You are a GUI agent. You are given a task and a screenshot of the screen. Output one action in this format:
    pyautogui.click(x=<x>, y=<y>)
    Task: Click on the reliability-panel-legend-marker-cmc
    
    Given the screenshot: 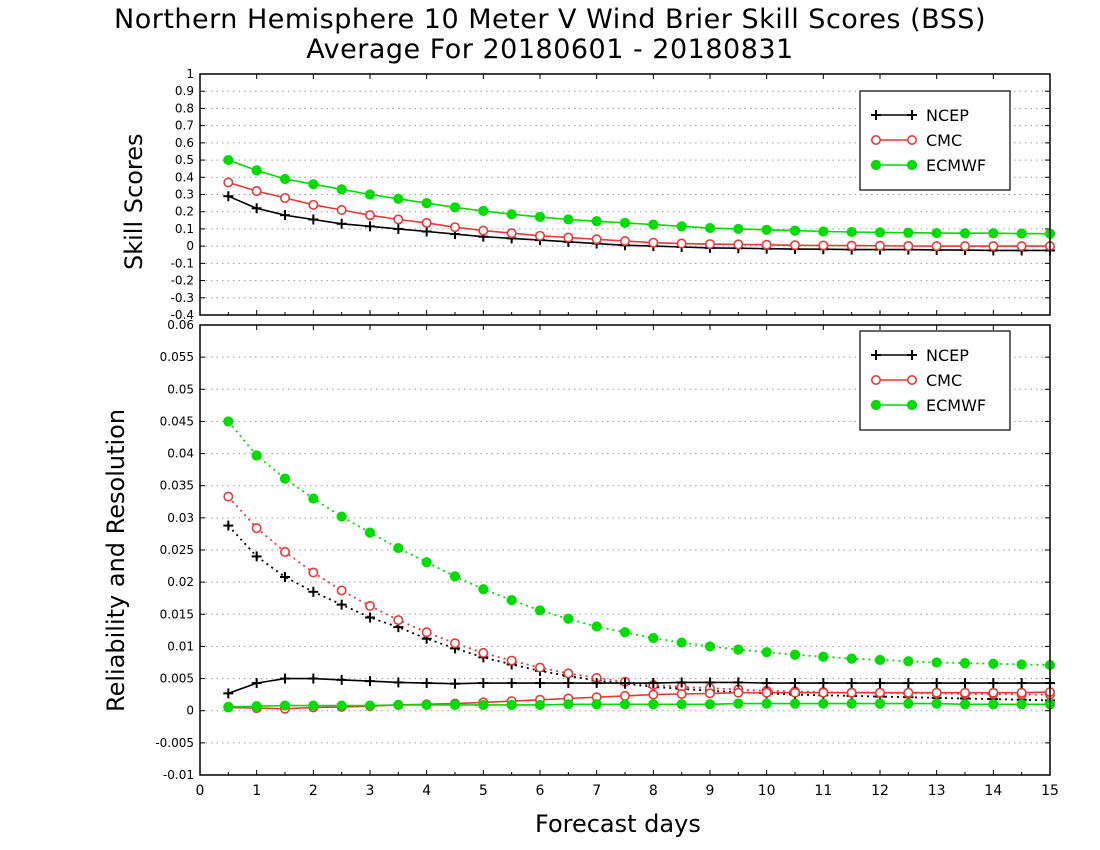 What is the action you would take?
    pyautogui.click(x=911, y=379)
    